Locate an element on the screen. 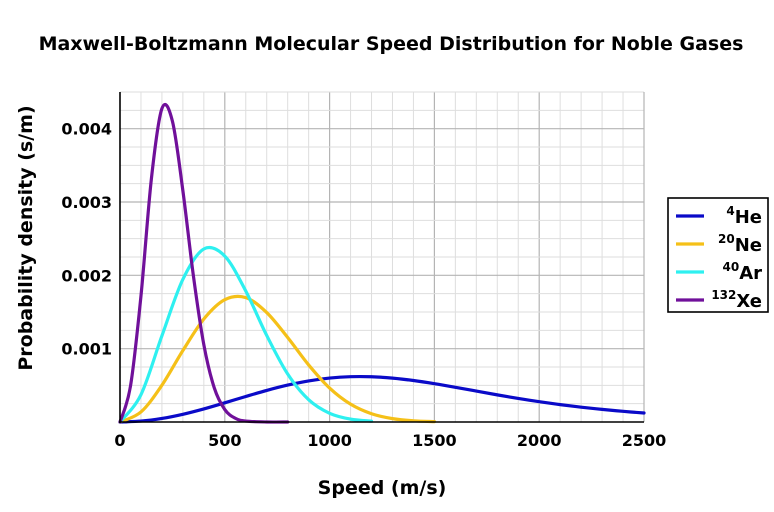 The image size is (774, 512). legend-symbol: Ar is located at coordinates (750, 273).